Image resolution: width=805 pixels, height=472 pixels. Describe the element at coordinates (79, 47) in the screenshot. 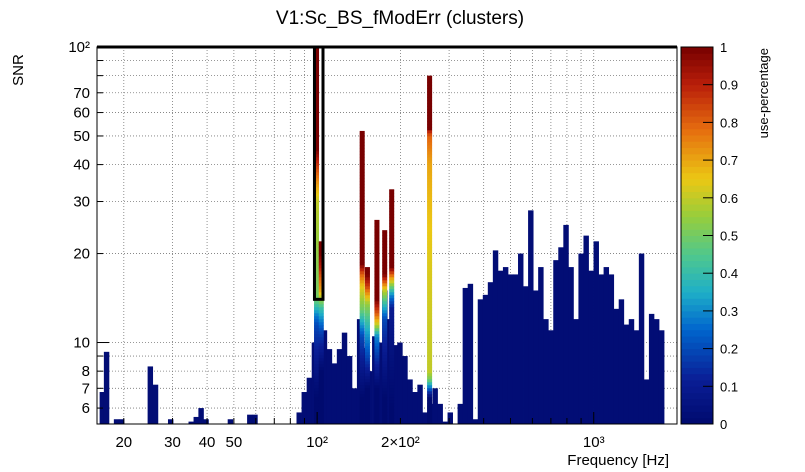

I see `y-tick-label: 10²` at that location.